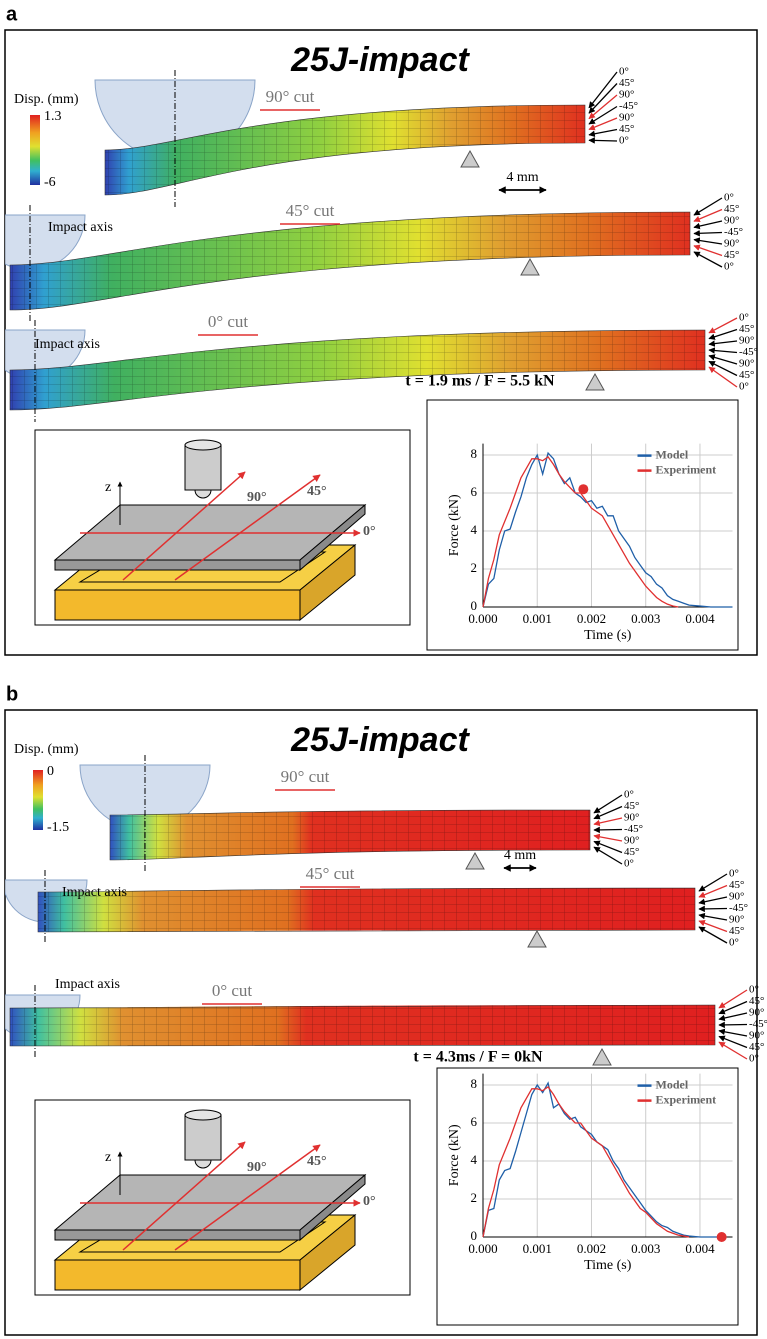 The image size is (767, 1339). I want to click on x-axis-label: Time (s), so click(608, 635).